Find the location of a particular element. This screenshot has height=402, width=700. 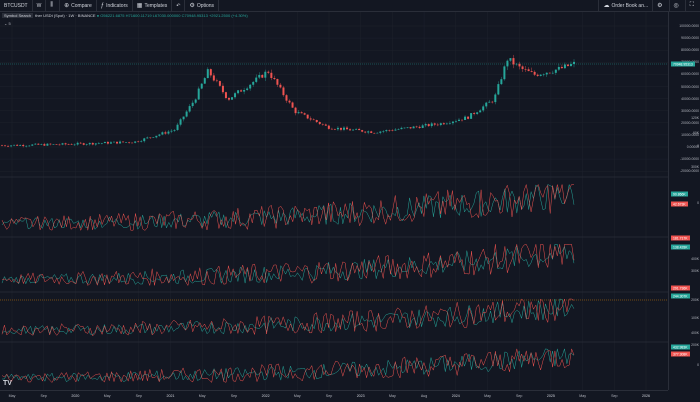

fullscreen-button: ⛶ is located at coordinates (692, 5).